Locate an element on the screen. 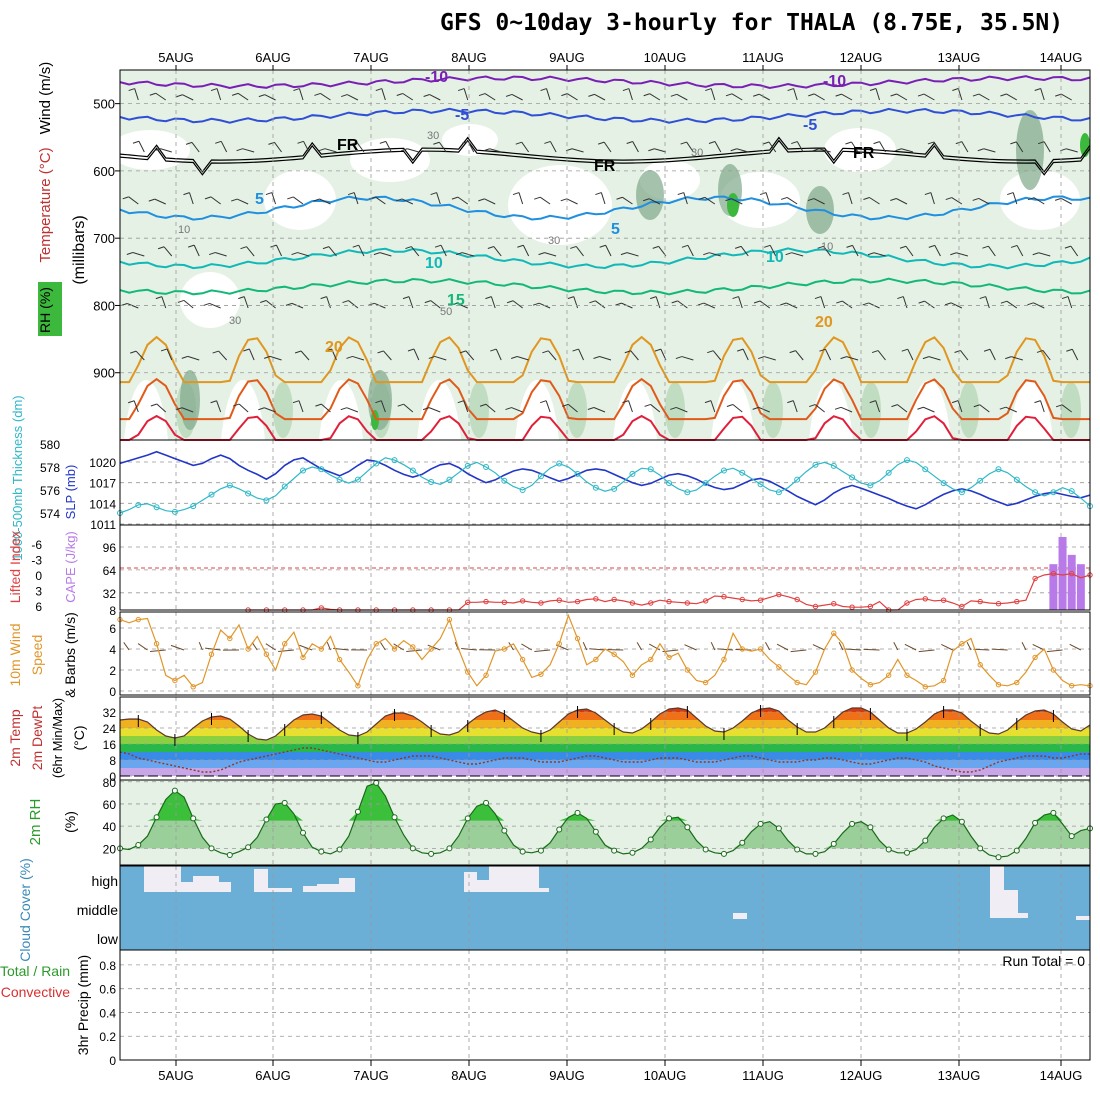  lifted-frame is located at coordinates (605, 567).